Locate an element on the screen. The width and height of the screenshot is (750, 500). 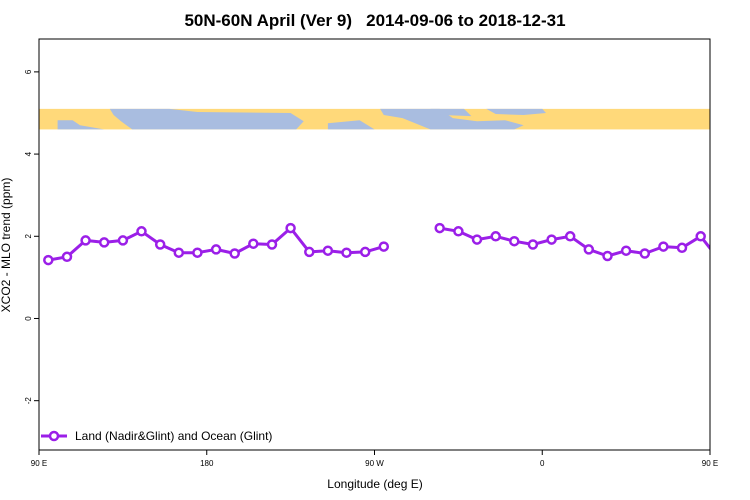
x-axis: 90 E 180 90 W 0 90 E is located at coordinates (374, 459).